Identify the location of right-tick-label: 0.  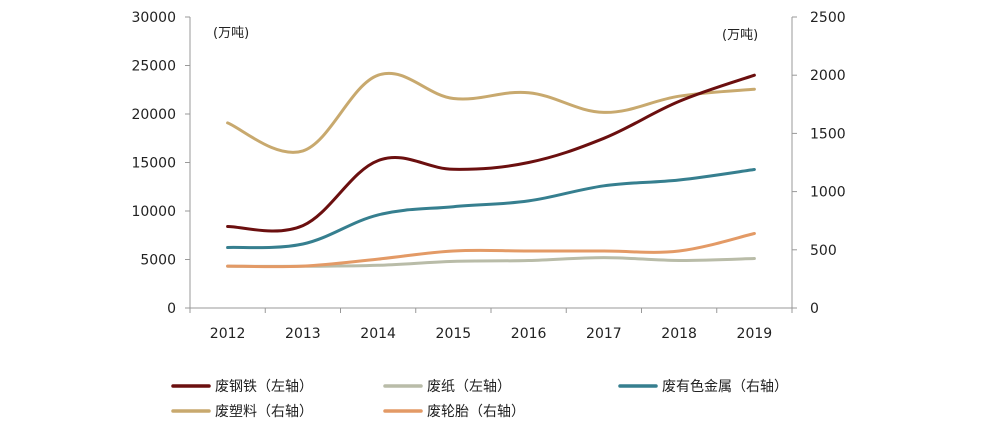
(814, 309).